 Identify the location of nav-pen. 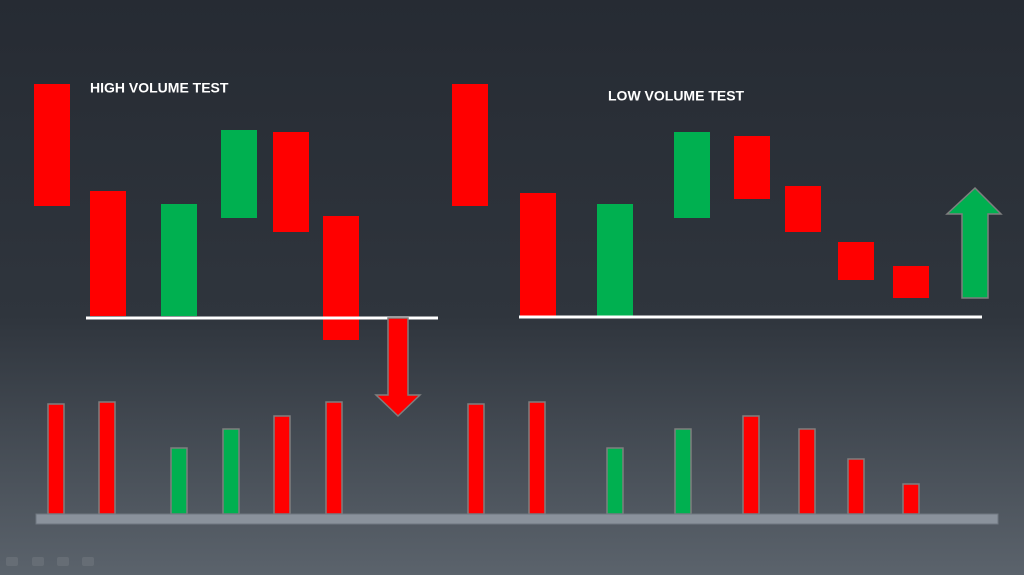
(38, 561).